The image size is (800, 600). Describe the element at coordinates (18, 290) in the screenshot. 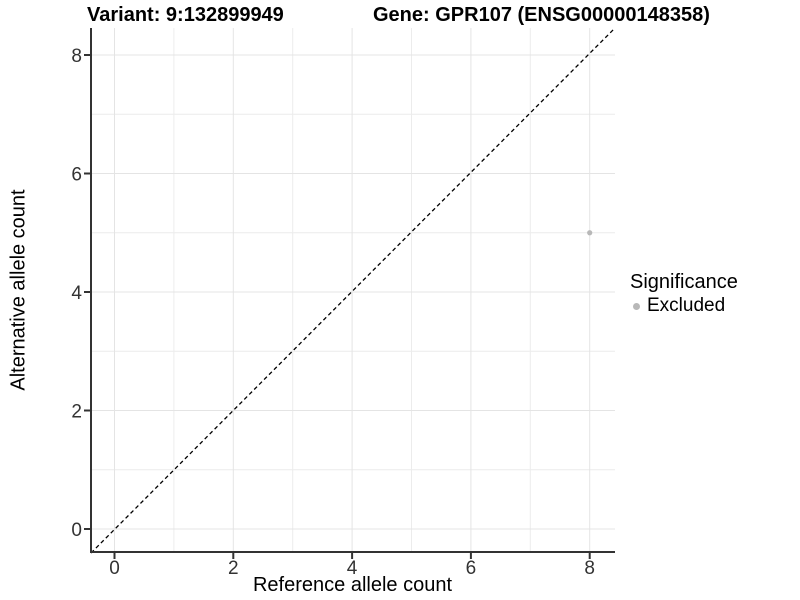

I see `y-axis-title: Alternative allele count` at that location.